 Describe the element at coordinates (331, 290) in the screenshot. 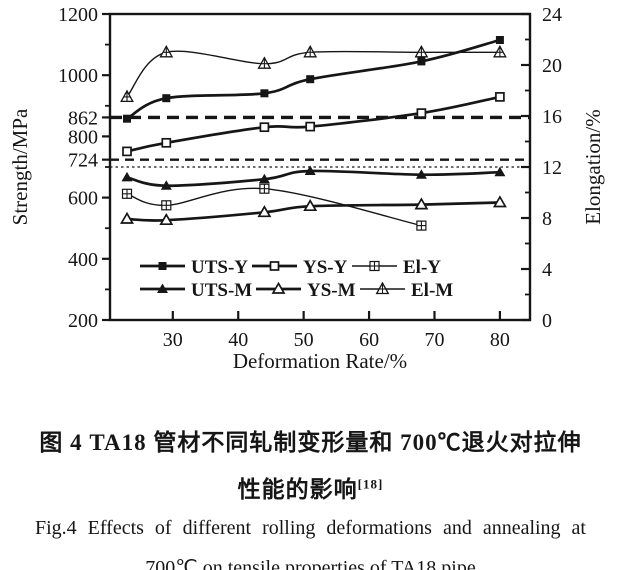

I see `legend-label-YS-M: YS-M` at that location.